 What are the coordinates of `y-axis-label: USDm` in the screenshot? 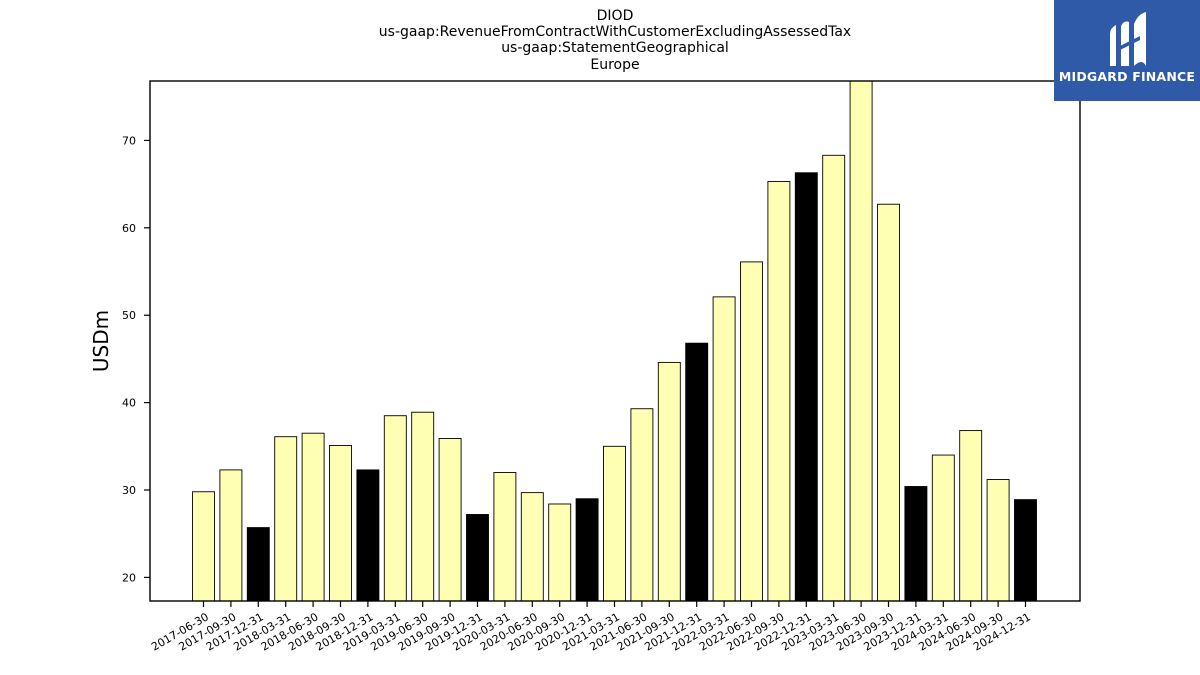 It's located at (101, 341).